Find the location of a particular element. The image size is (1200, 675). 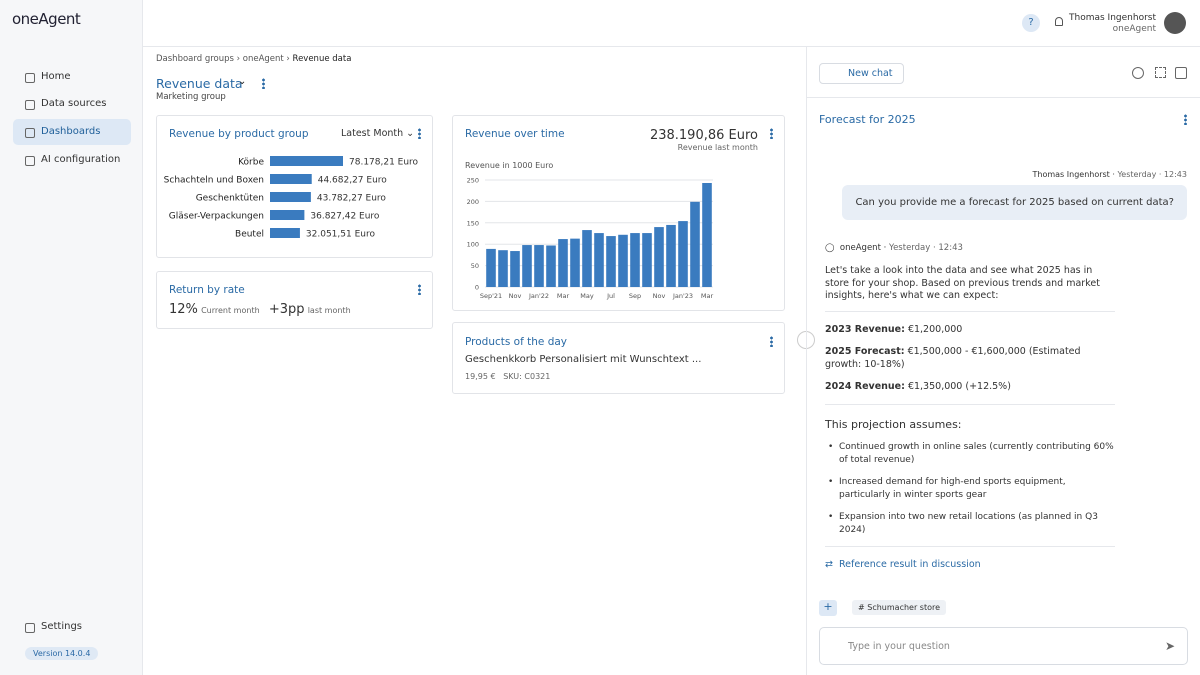

chat-input: Type in your question ➤ is located at coordinates (1003, 646).